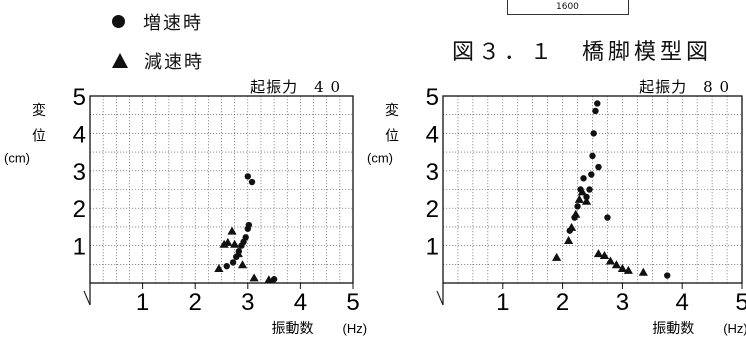 Image resolution: width=746 pixels, height=353 pixels. Describe the element at coordinates (87, 298) in the screenshot. I see `chart1-axis-corner` at that location.